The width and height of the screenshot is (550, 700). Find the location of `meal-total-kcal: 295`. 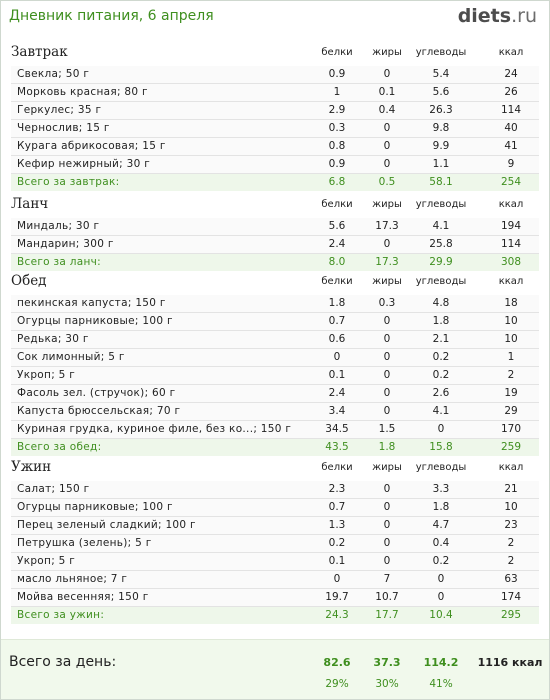

meal-total-kcal: 295 is located at coordinates (511, 615).